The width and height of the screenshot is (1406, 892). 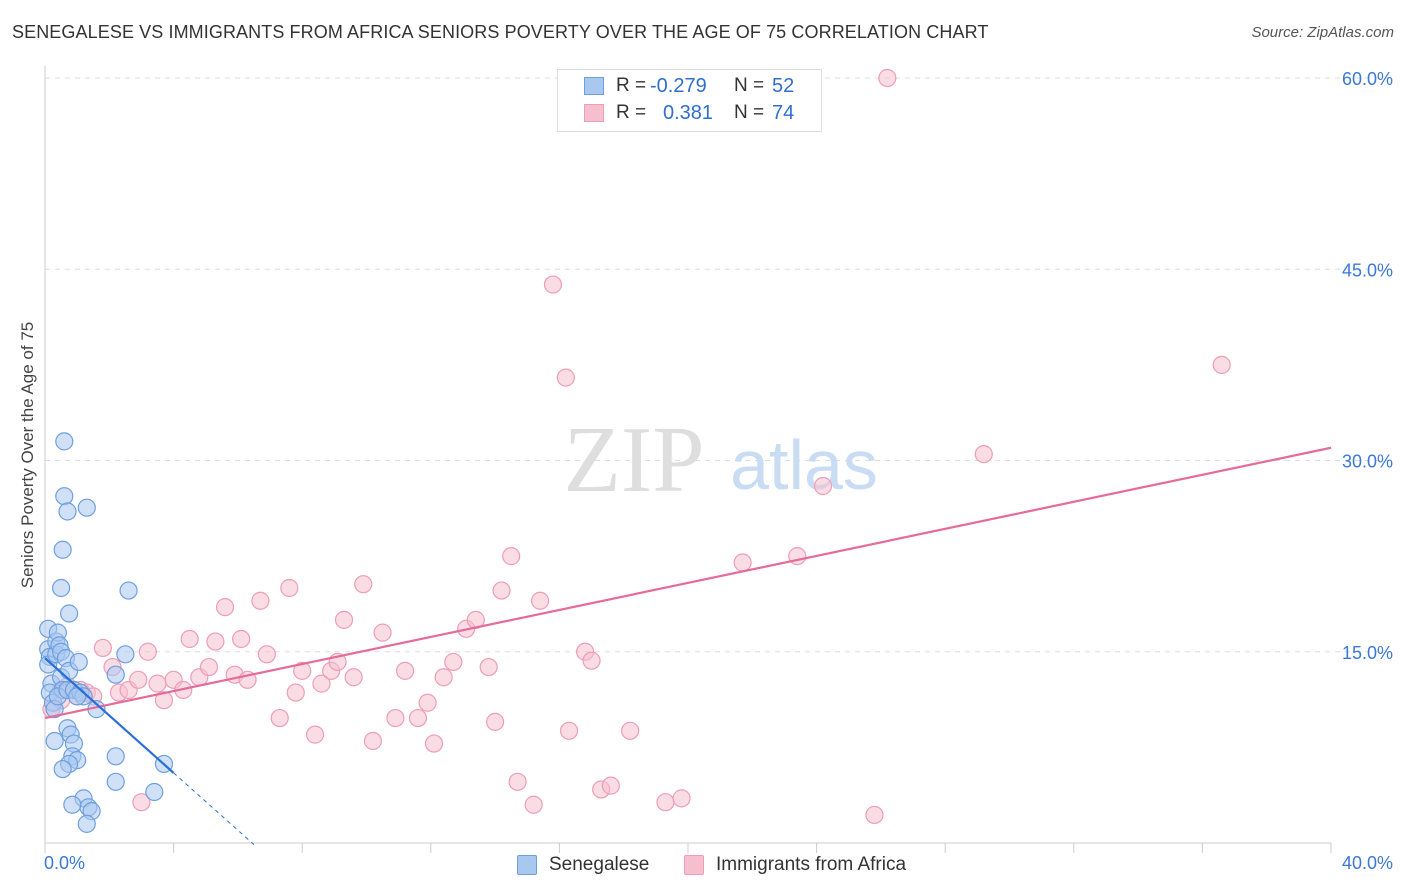 I want to click on correlation-legend: R = -0.279 N = 52 R = 0.381 N = 74, so click(x=689, y=100).